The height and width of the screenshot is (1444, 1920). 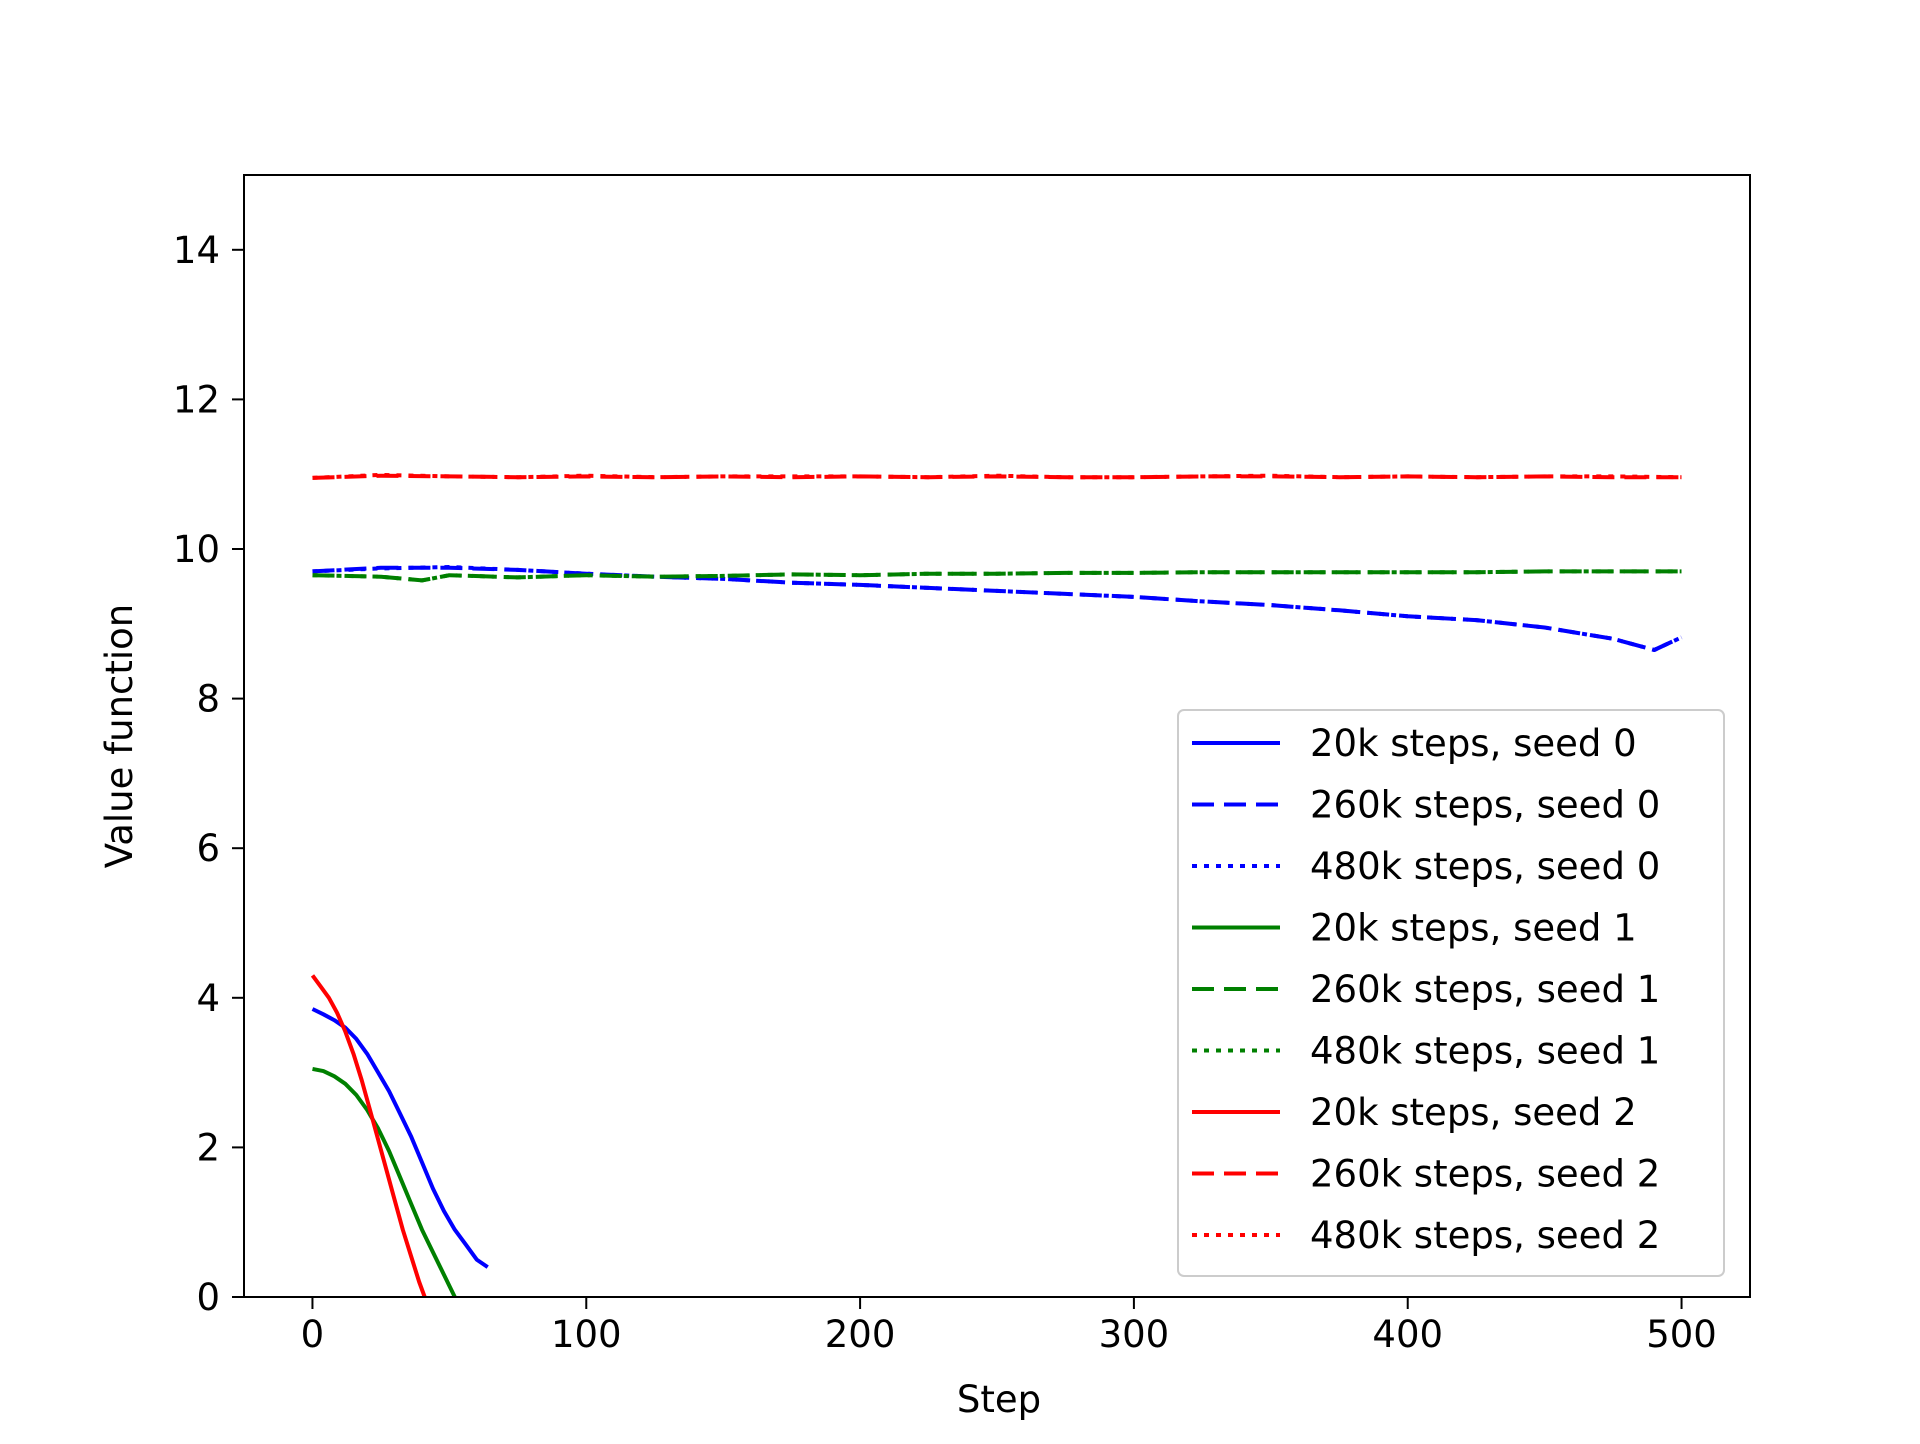 I want to click on legend-label: 20k steps, seed 2, so click(x=1473, y=1112).